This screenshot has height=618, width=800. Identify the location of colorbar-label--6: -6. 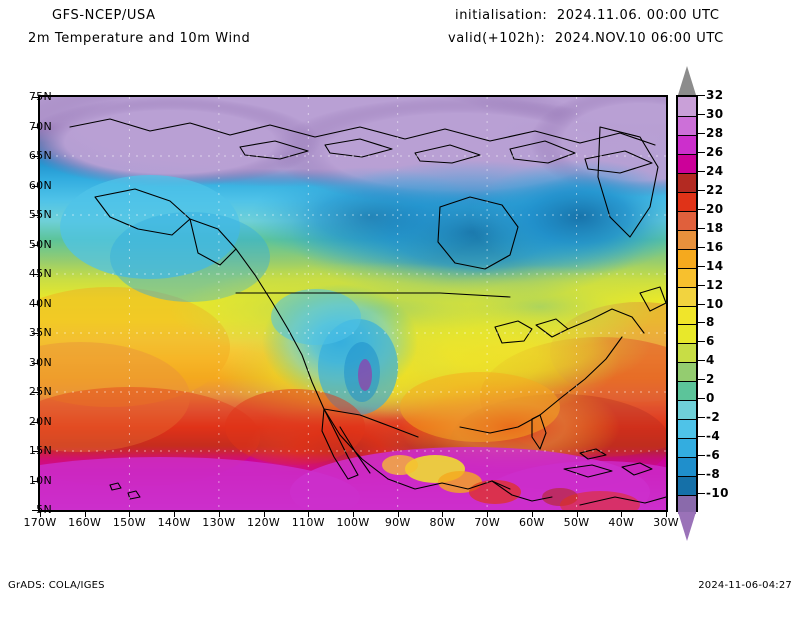
(713, 455).